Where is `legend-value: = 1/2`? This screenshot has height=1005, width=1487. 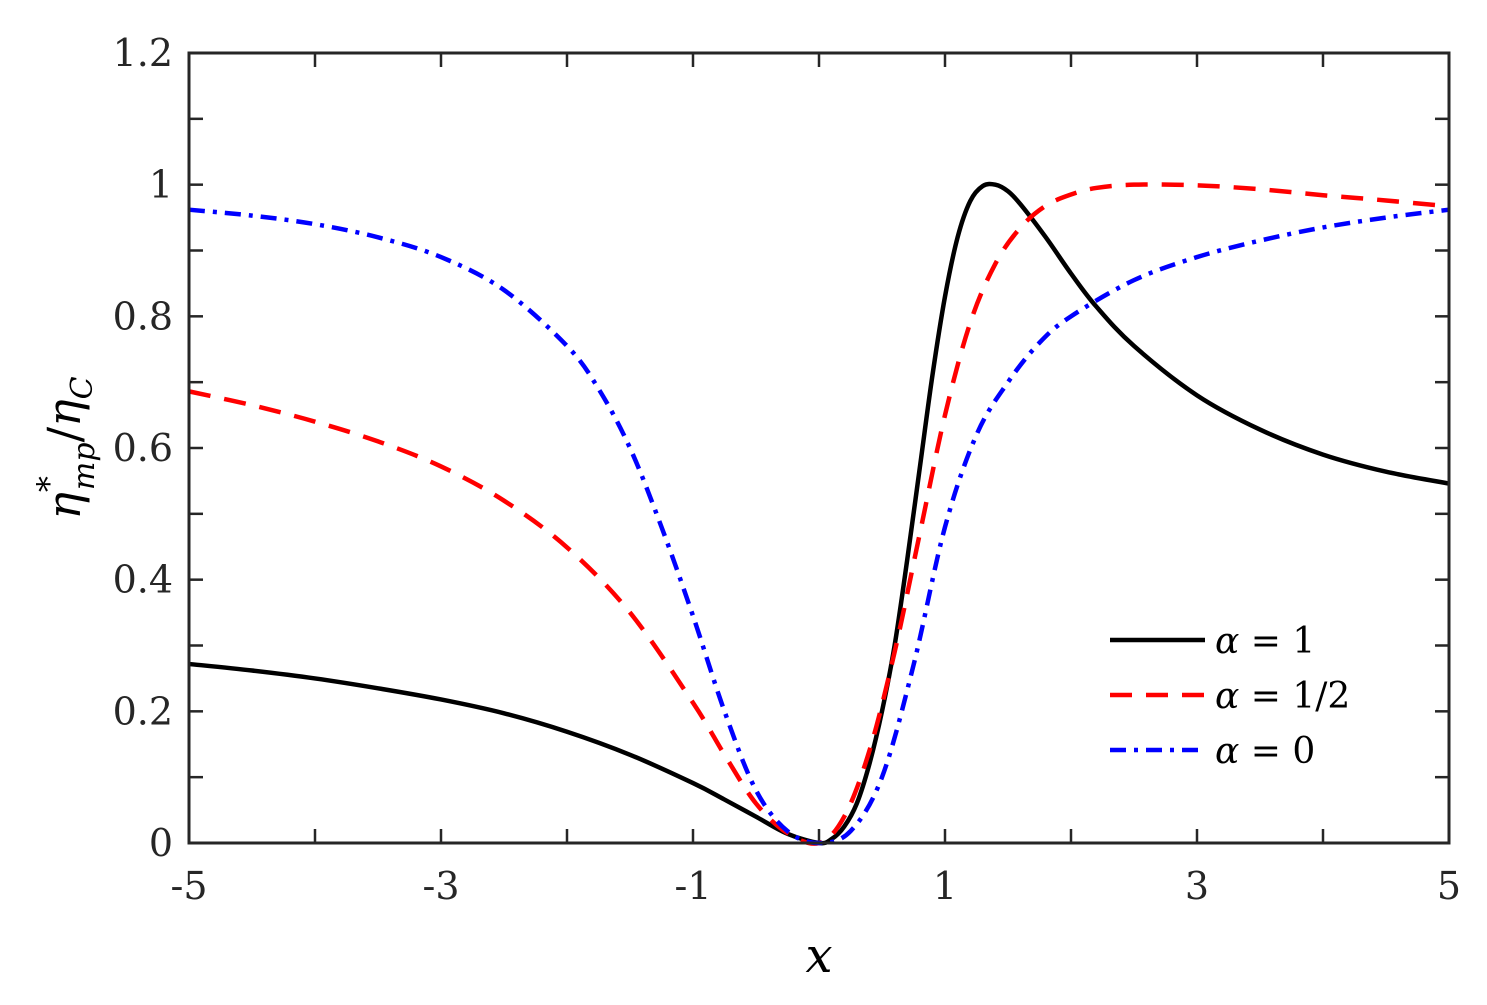 legend-value: = 1/2 is located at coordinates (1294, 696).